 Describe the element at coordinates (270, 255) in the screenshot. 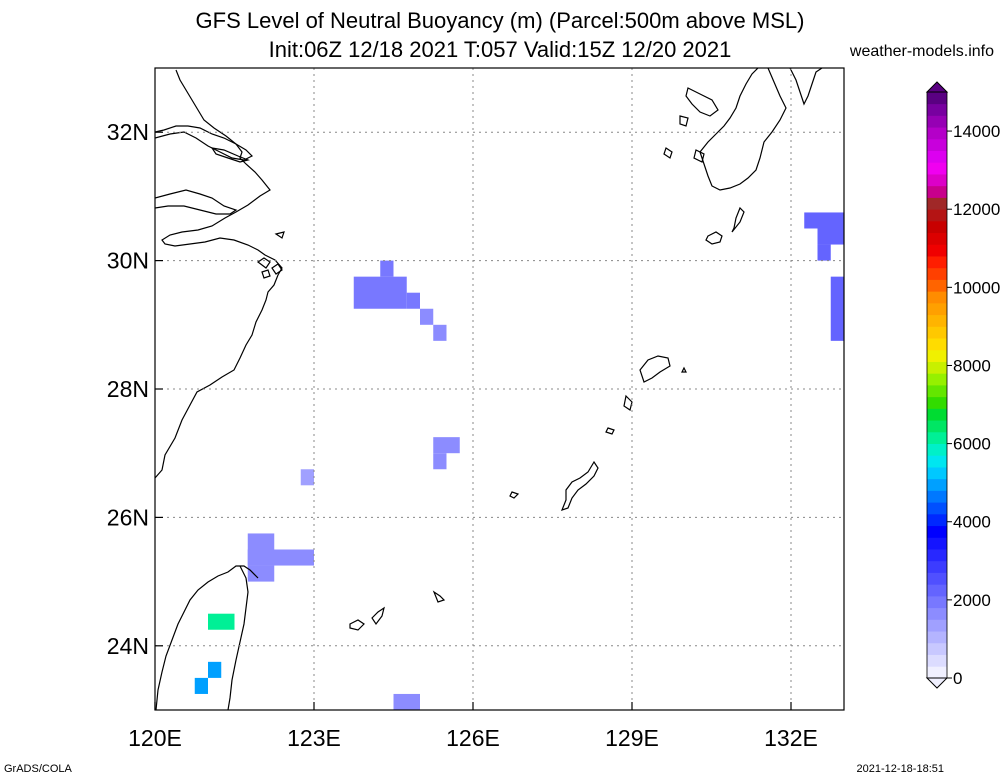

I see `zhoushan-islands` at that location.